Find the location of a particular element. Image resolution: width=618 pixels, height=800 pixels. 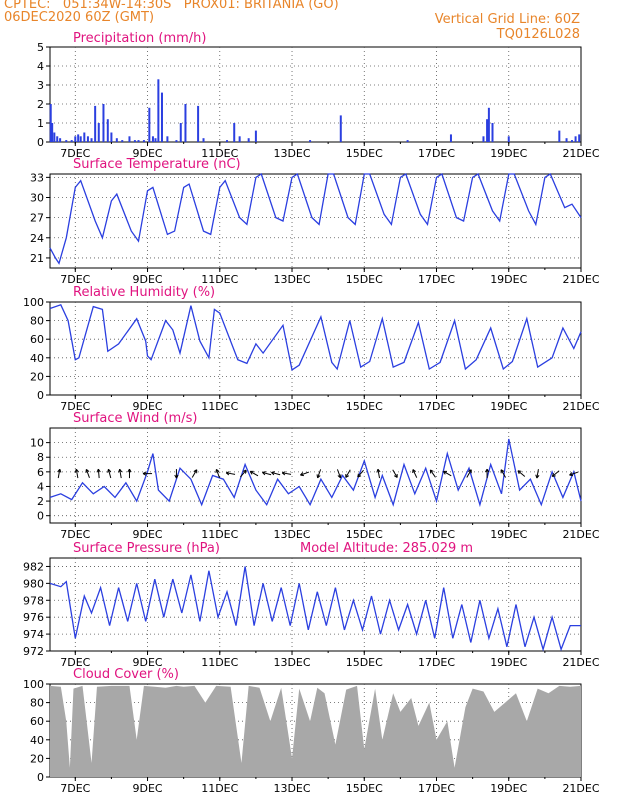

y-tick-label: 0 is located at coordinates (40, 395).